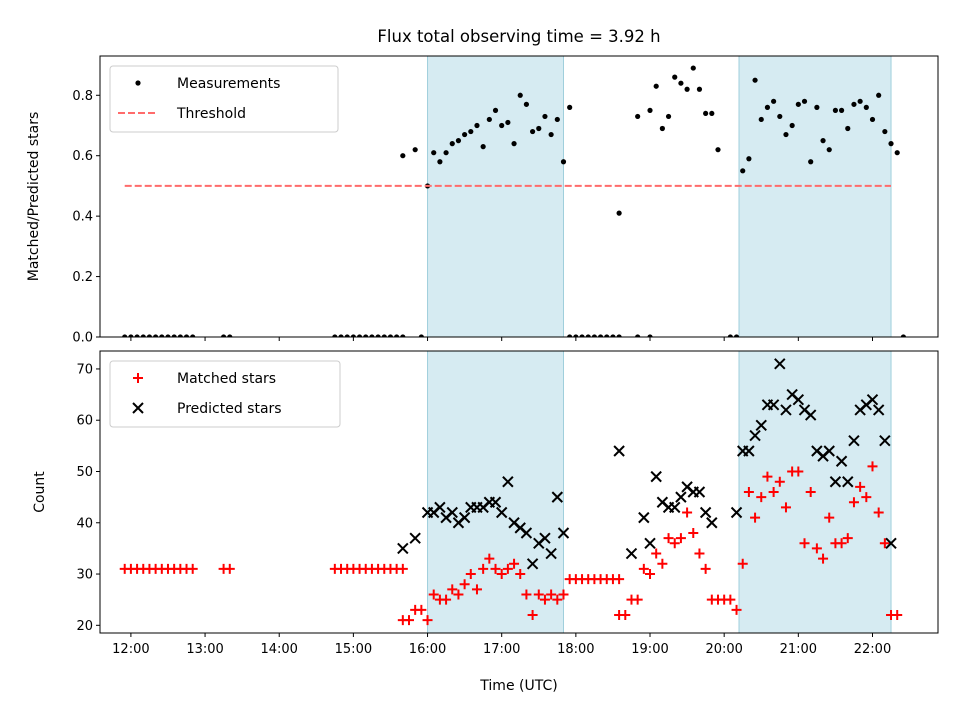 The height and width of the screenshot is (720, 960). I want to click on x-tick-label: 16:00, so click(427, 649).